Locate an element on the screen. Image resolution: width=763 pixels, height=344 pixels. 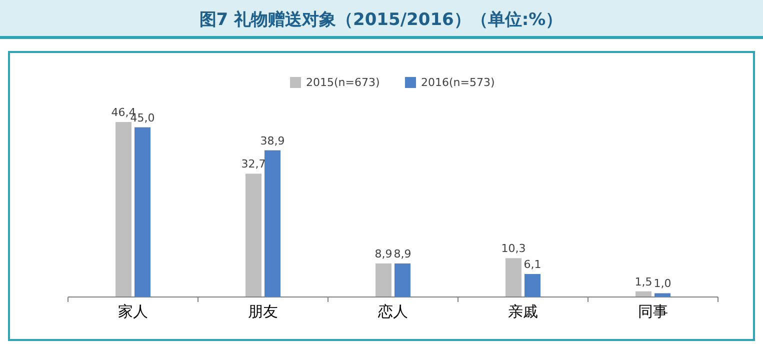
x-tick-label: 家人 is located at coordinates (133, 312).